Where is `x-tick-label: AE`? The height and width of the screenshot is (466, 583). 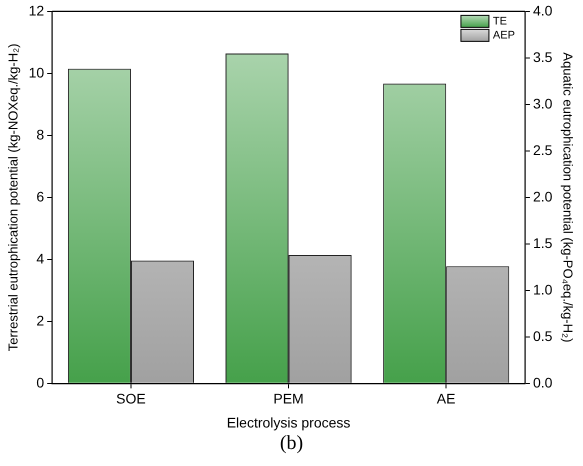
x-tick-label: AE is located at coordinates (446, 398).